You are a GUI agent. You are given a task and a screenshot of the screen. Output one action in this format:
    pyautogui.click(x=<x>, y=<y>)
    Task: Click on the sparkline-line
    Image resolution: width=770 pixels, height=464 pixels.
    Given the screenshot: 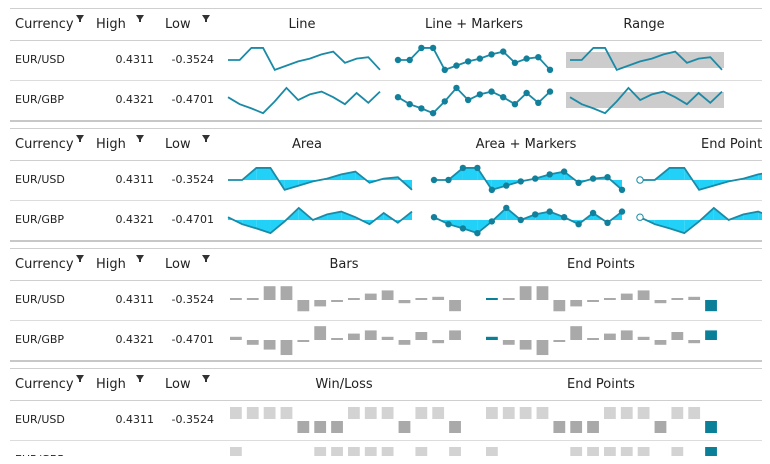 What is the action you would take?
    pyautogui.click(x=304, y=59)
    